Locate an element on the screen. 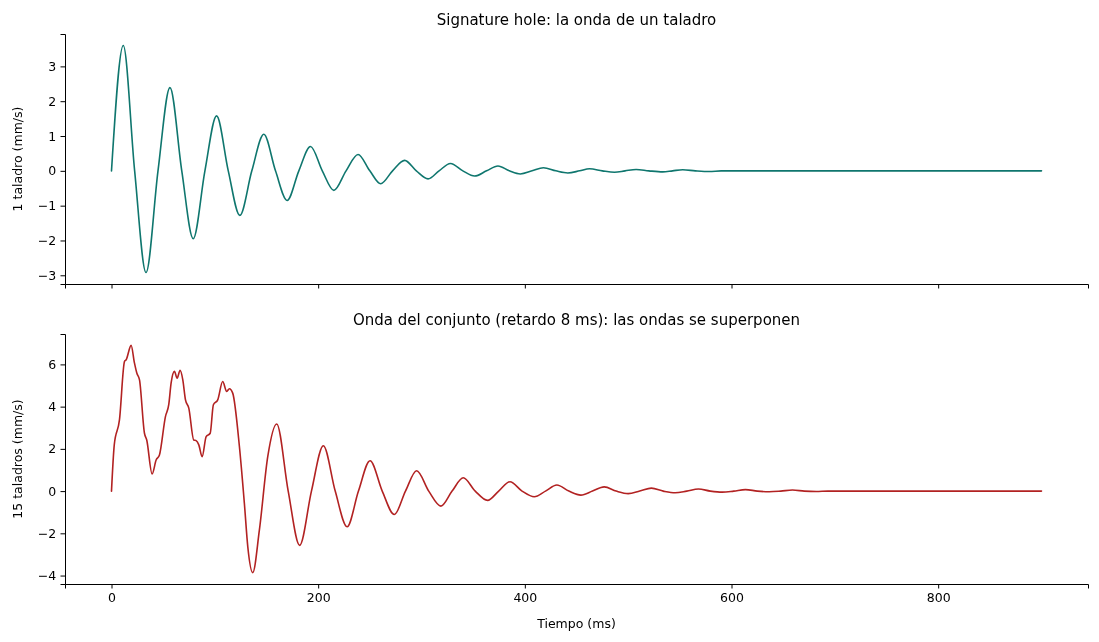 The height and width of the screenshot is (642, 1099). x-axis-title: Tiempo (ms) is located at coordinates (576, 623).